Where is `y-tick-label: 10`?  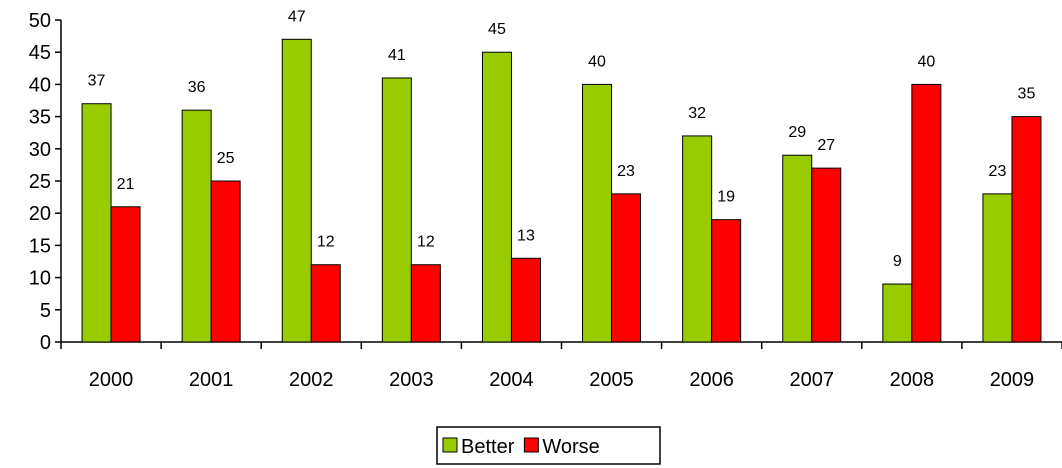
y-tick-label: 10 is located at coordinates (40, 279).